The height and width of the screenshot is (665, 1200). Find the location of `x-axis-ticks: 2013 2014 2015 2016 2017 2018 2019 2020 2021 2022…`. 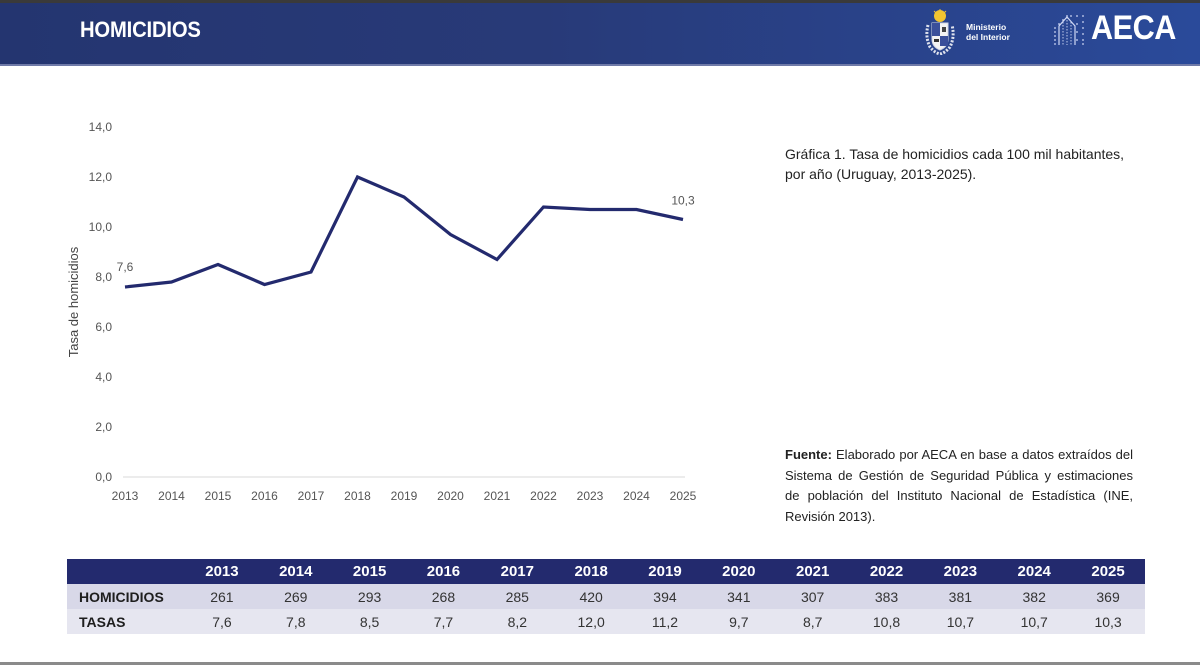

x-axis-ticks: 2013 2014 2015 2016 2017 2018 2019 2020 2021 2022… is located at coordinates (404, 496).